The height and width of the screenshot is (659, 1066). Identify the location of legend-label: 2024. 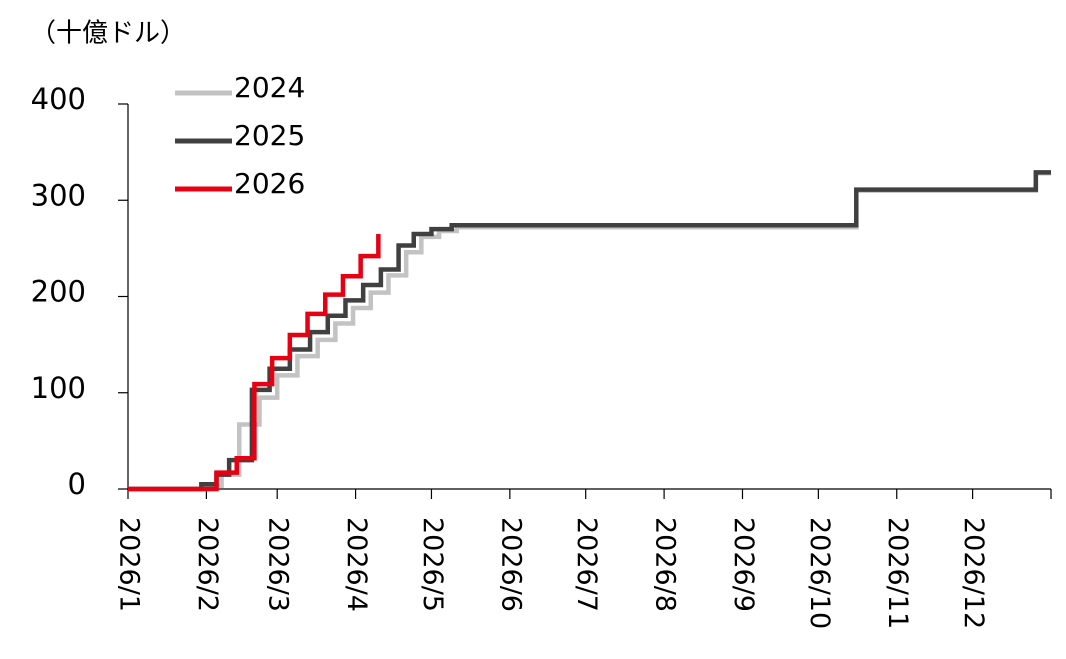
(269, 87).